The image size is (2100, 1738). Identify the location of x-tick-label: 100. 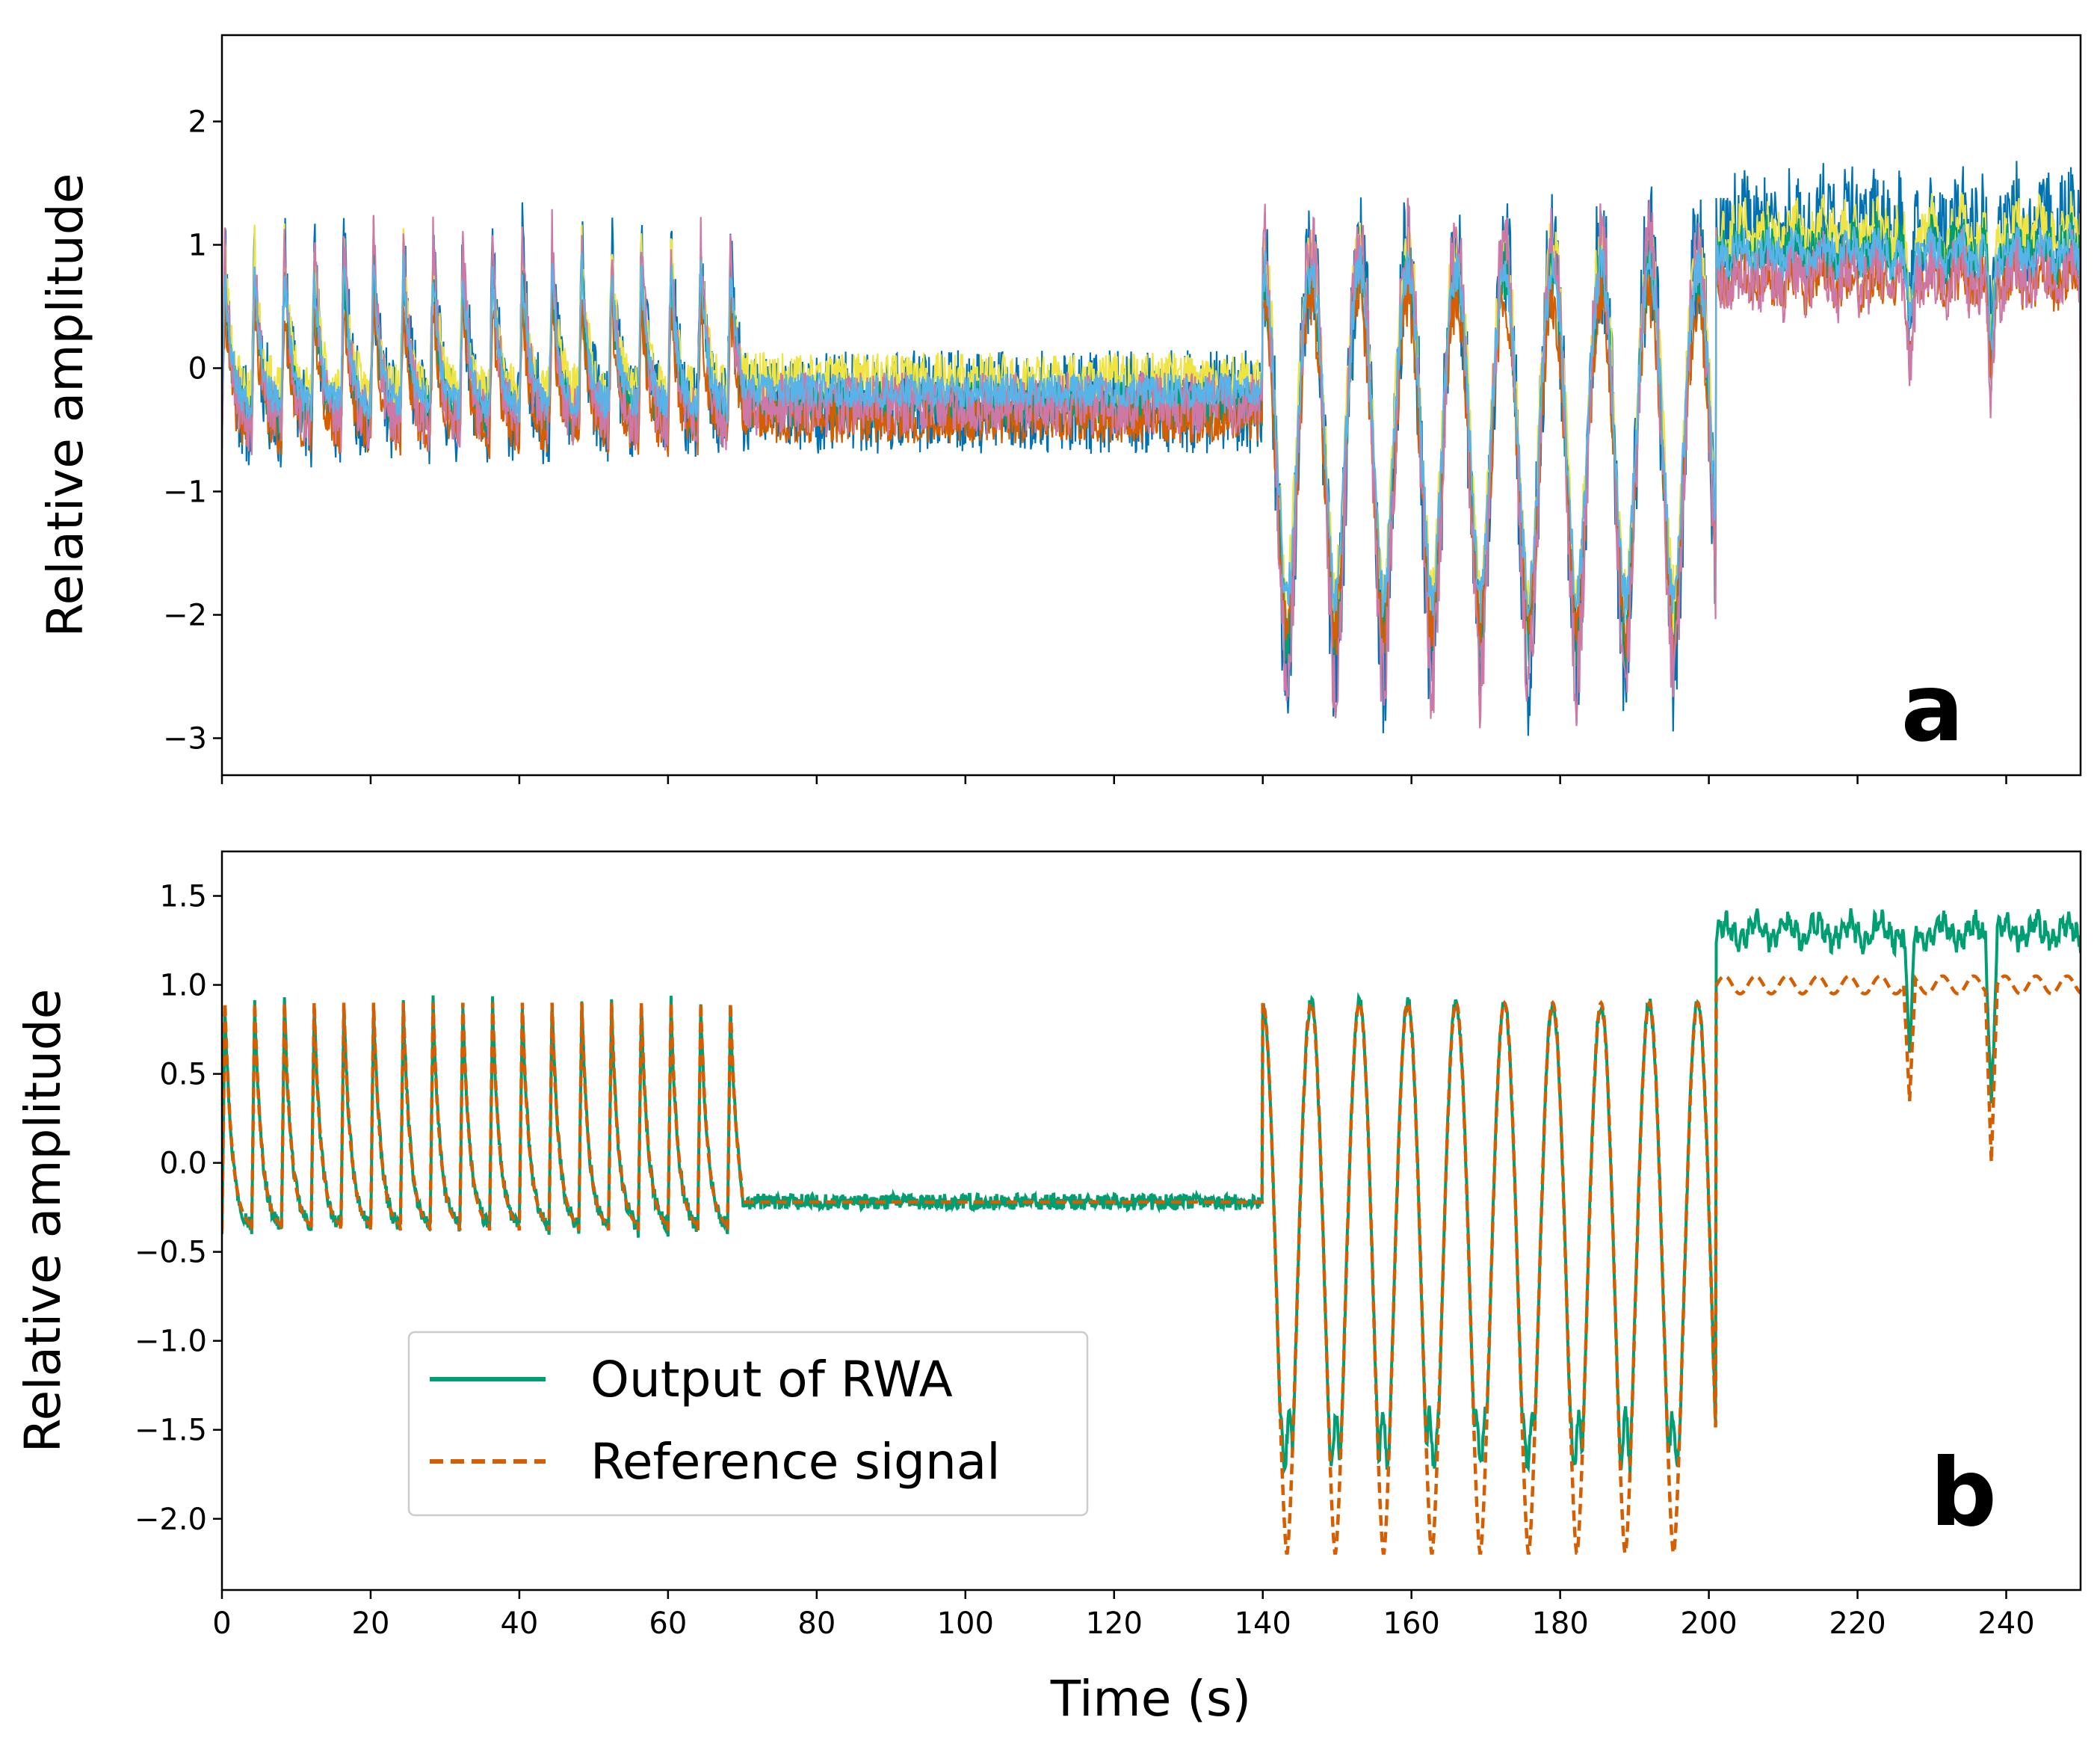
(965, 1623).